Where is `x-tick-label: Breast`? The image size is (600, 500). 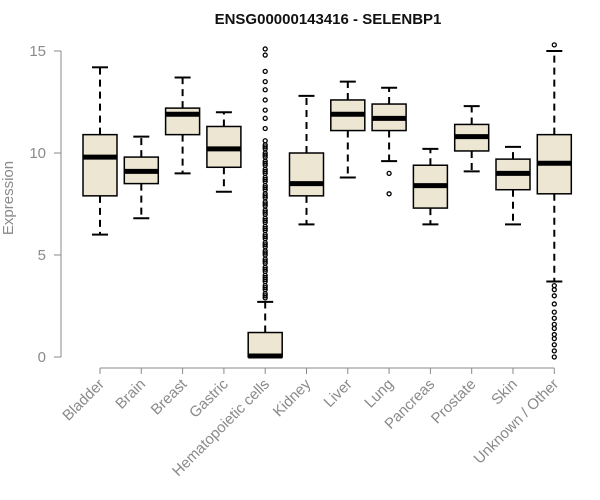
x-tick-label: Breast is located at coordinates (169, 396).